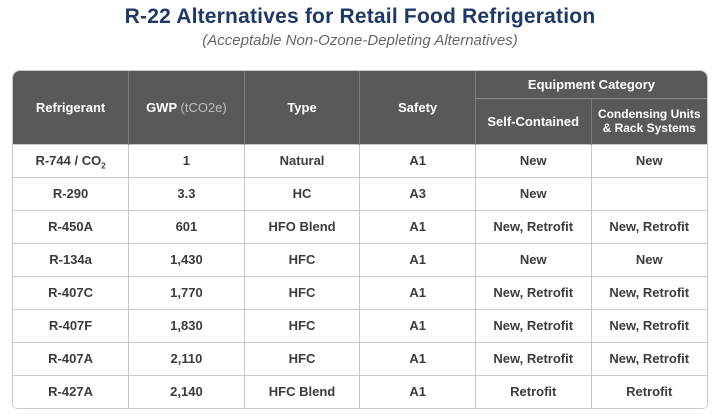 This screenshot has width=720, height=416. I want to click on cell-gwp: 2,140, so click(186, 391).